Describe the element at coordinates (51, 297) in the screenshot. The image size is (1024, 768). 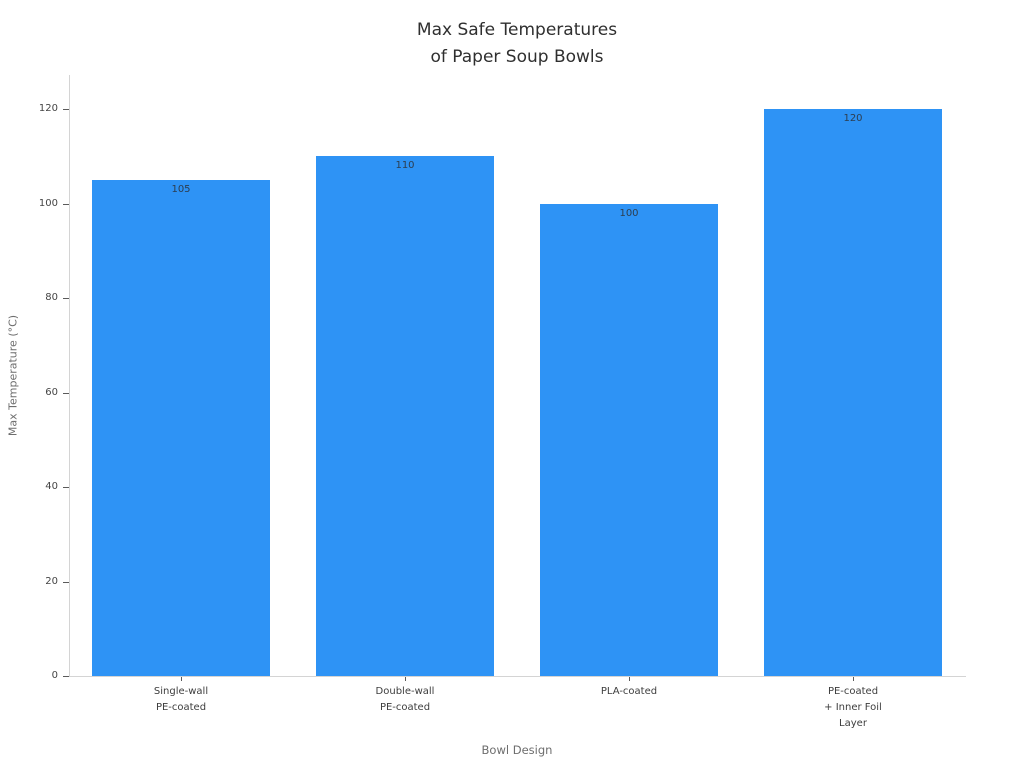
I see `y-tick-label: 80` at that location.